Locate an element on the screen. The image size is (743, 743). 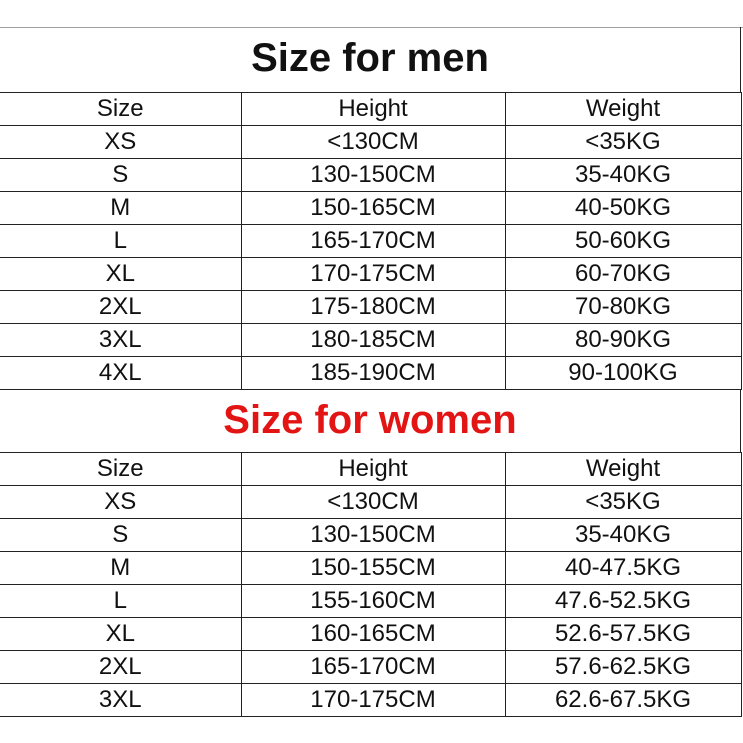
weight-cell: 62.6-67.5KG is located at coordinates (623, 700).